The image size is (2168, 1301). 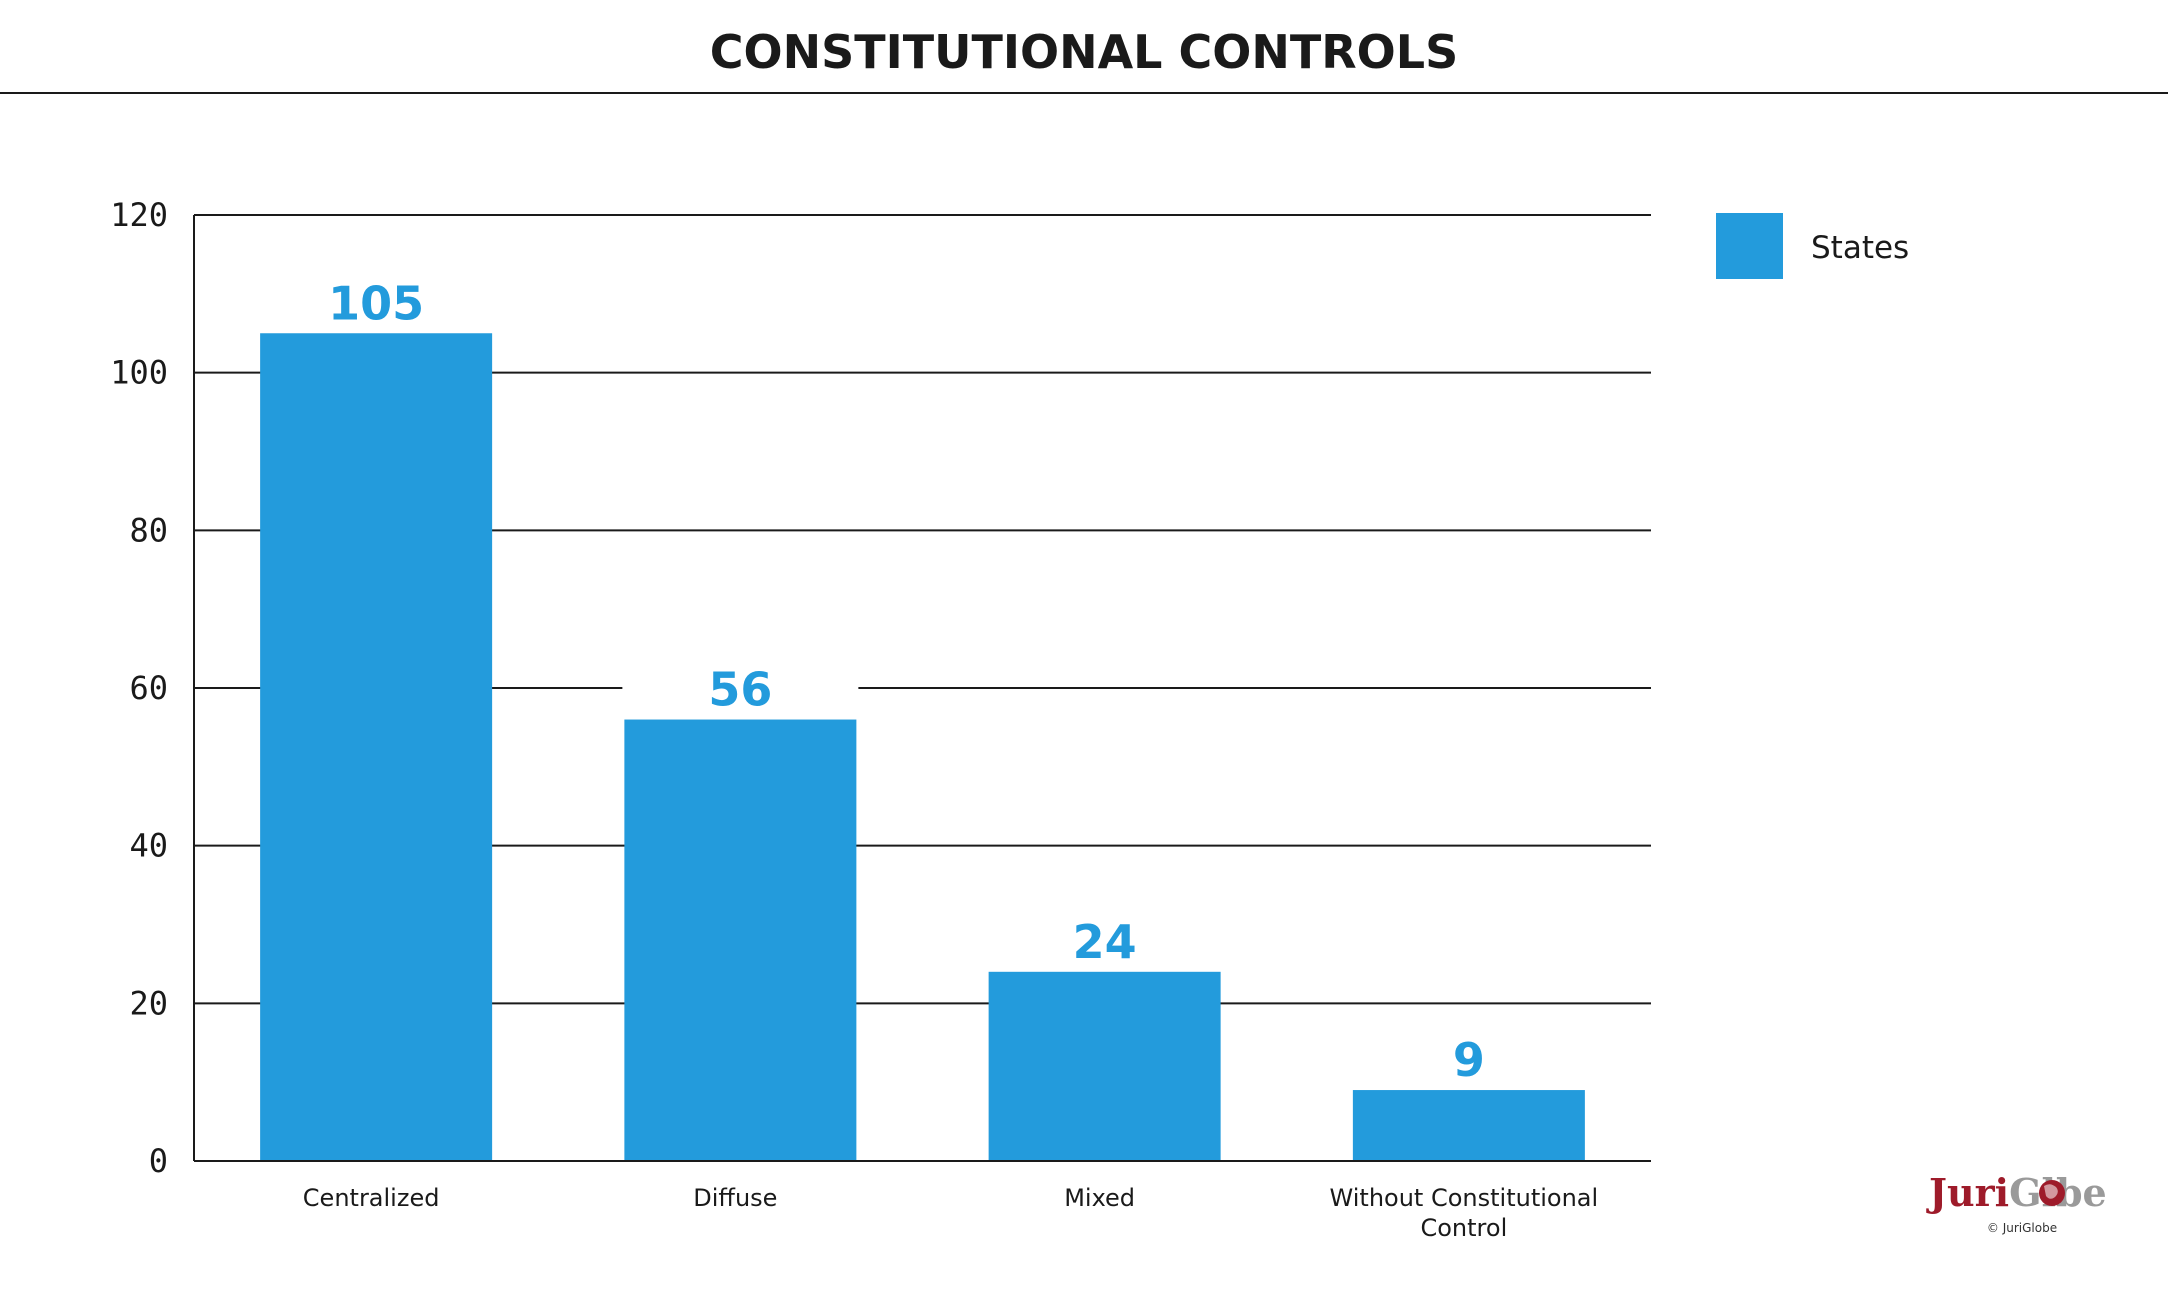 What do you see at coordinates (2016, 1192) in the screenshot?
I see `logo-wordmark: JuriGlbe` at bounding box center [2016, 1192].